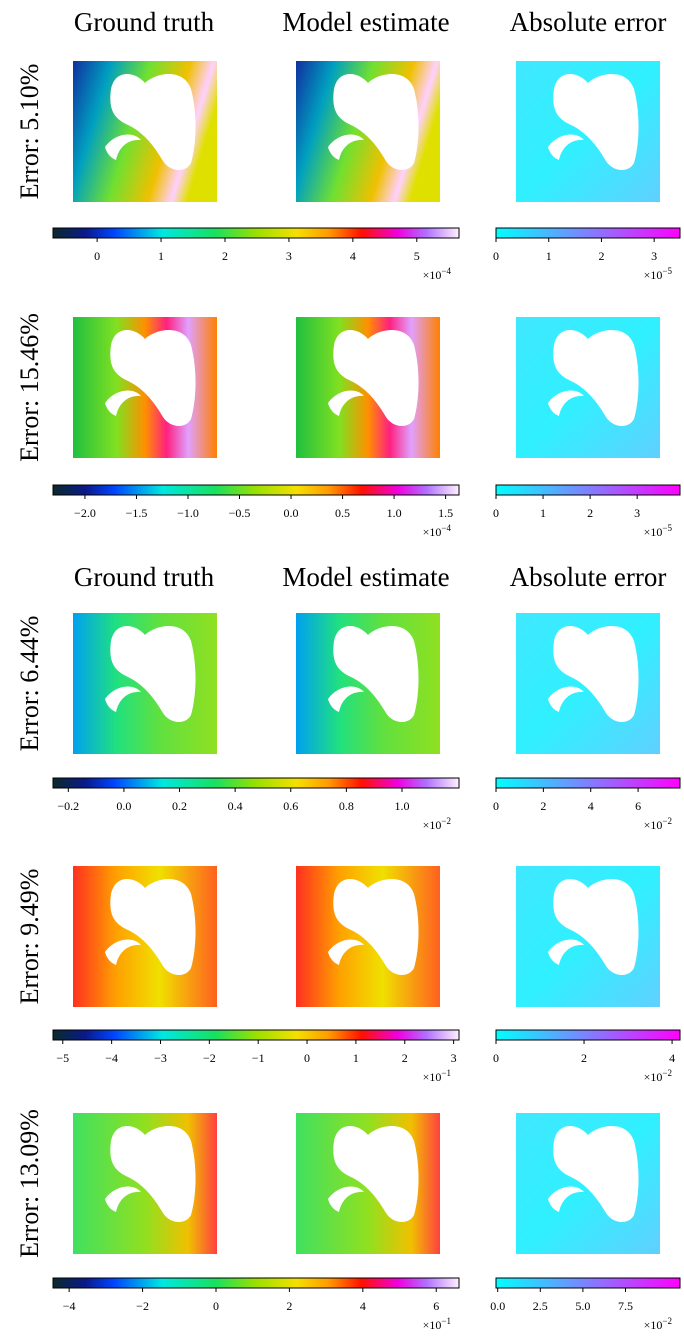 Image resolution: width=684 pixels, height=1337 pixels. Describe the element at coordinates (258, 1058) in the screenshot. I see `tick-label: −1` at that location.